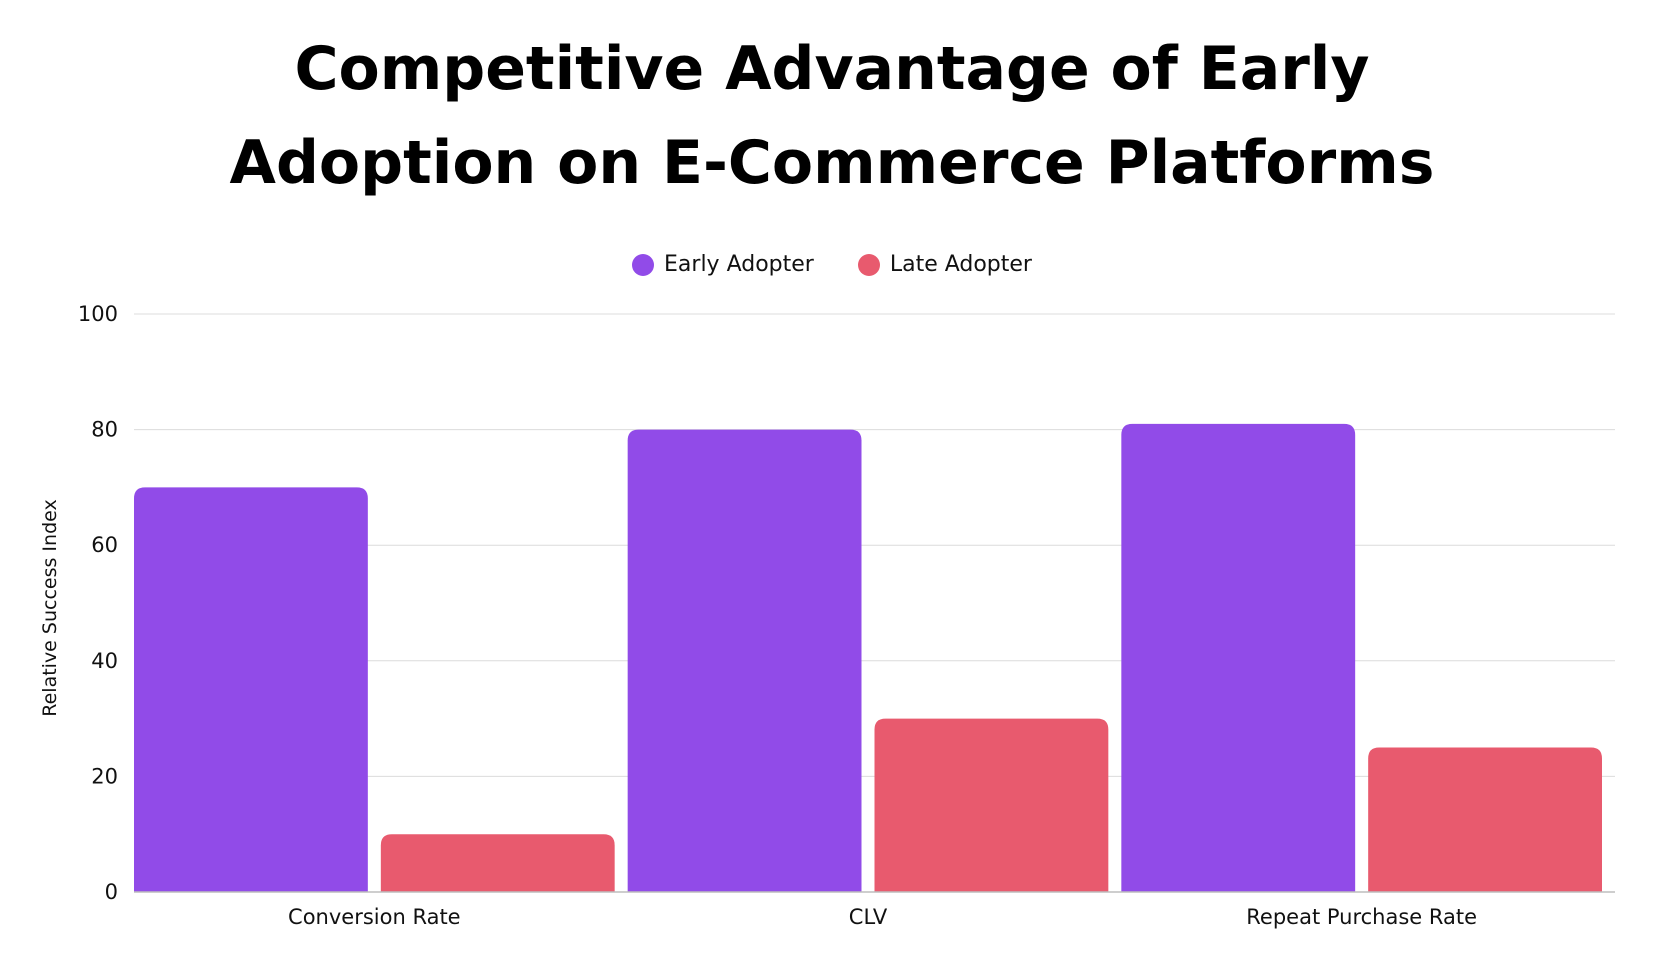  Describe the element at coordinates (868, 917) in the screenshot. I see `x-category-label: CLV` at that location.